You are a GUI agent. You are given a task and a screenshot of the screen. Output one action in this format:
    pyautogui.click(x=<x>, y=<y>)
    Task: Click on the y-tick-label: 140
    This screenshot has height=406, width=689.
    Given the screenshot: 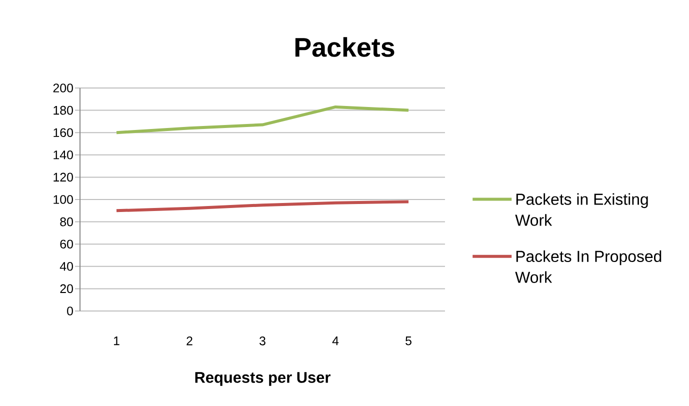 What is the action you would take?
    pyautogui.click(x=63, y=155)
    